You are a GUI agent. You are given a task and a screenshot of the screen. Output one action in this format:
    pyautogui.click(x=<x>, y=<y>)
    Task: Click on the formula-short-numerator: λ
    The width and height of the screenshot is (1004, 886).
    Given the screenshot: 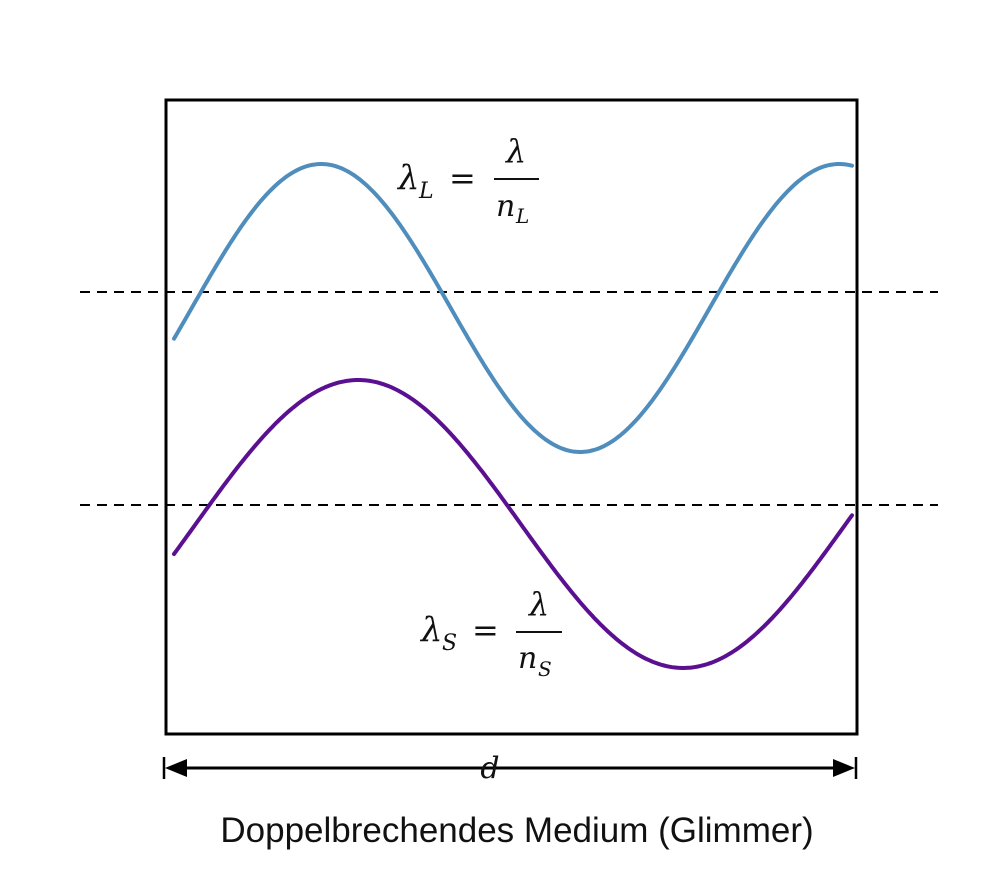 What is the action you would take?
    pyautogui.click(x=538, y=604)
    